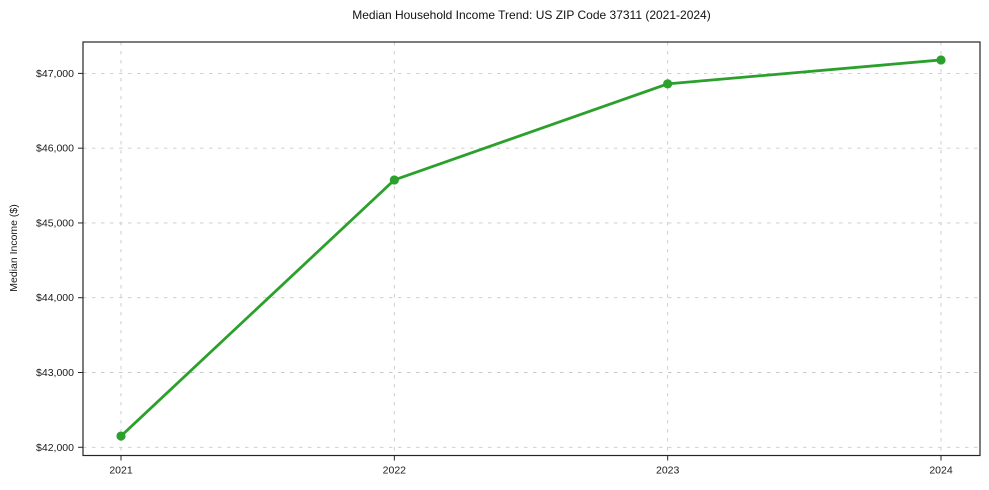  Describe the element at coordinates (55, 74) in the screenshot. I see `y-tick-label: $47,000` at that location.